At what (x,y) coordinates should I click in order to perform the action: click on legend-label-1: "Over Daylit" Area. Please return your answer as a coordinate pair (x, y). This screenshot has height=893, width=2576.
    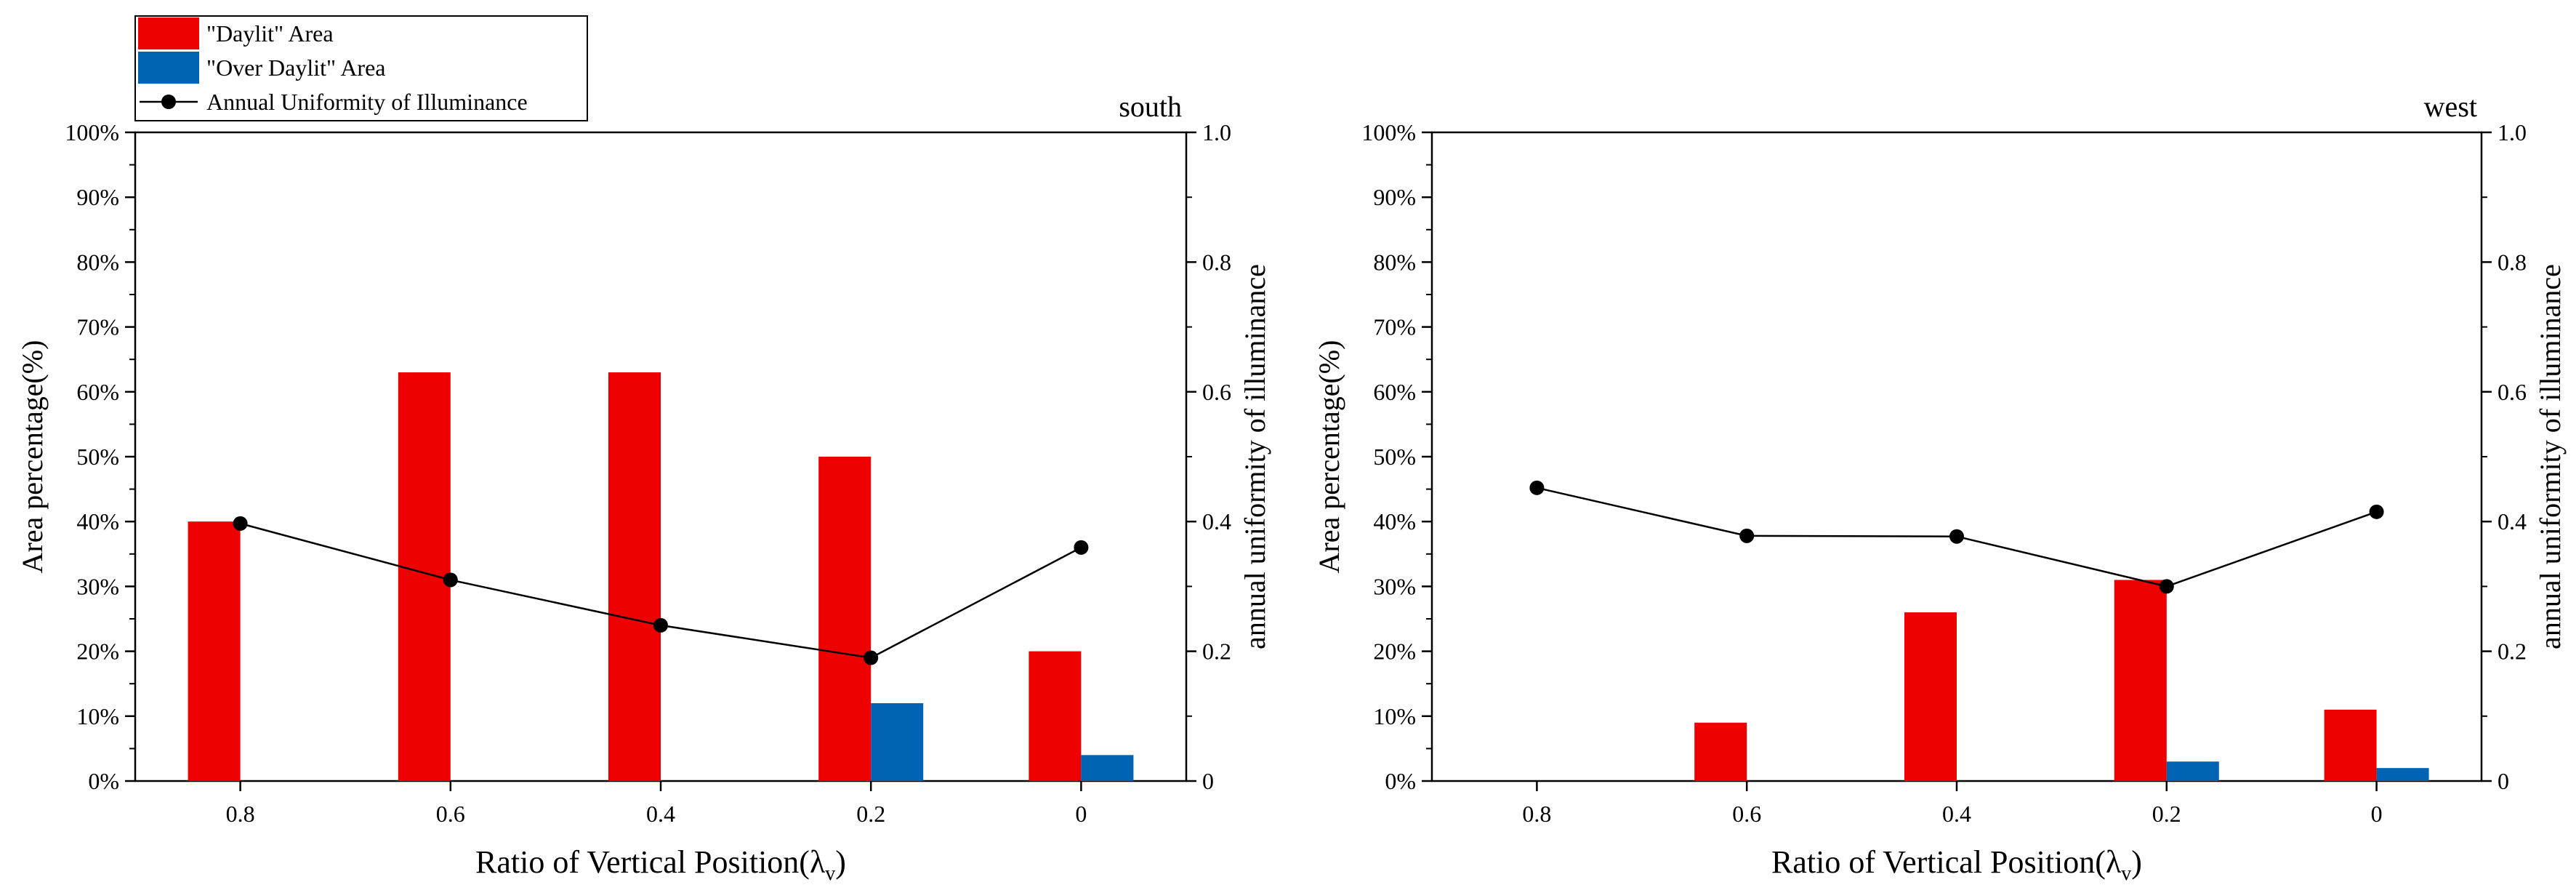
    Looking at the image, I should click on (295, 68).